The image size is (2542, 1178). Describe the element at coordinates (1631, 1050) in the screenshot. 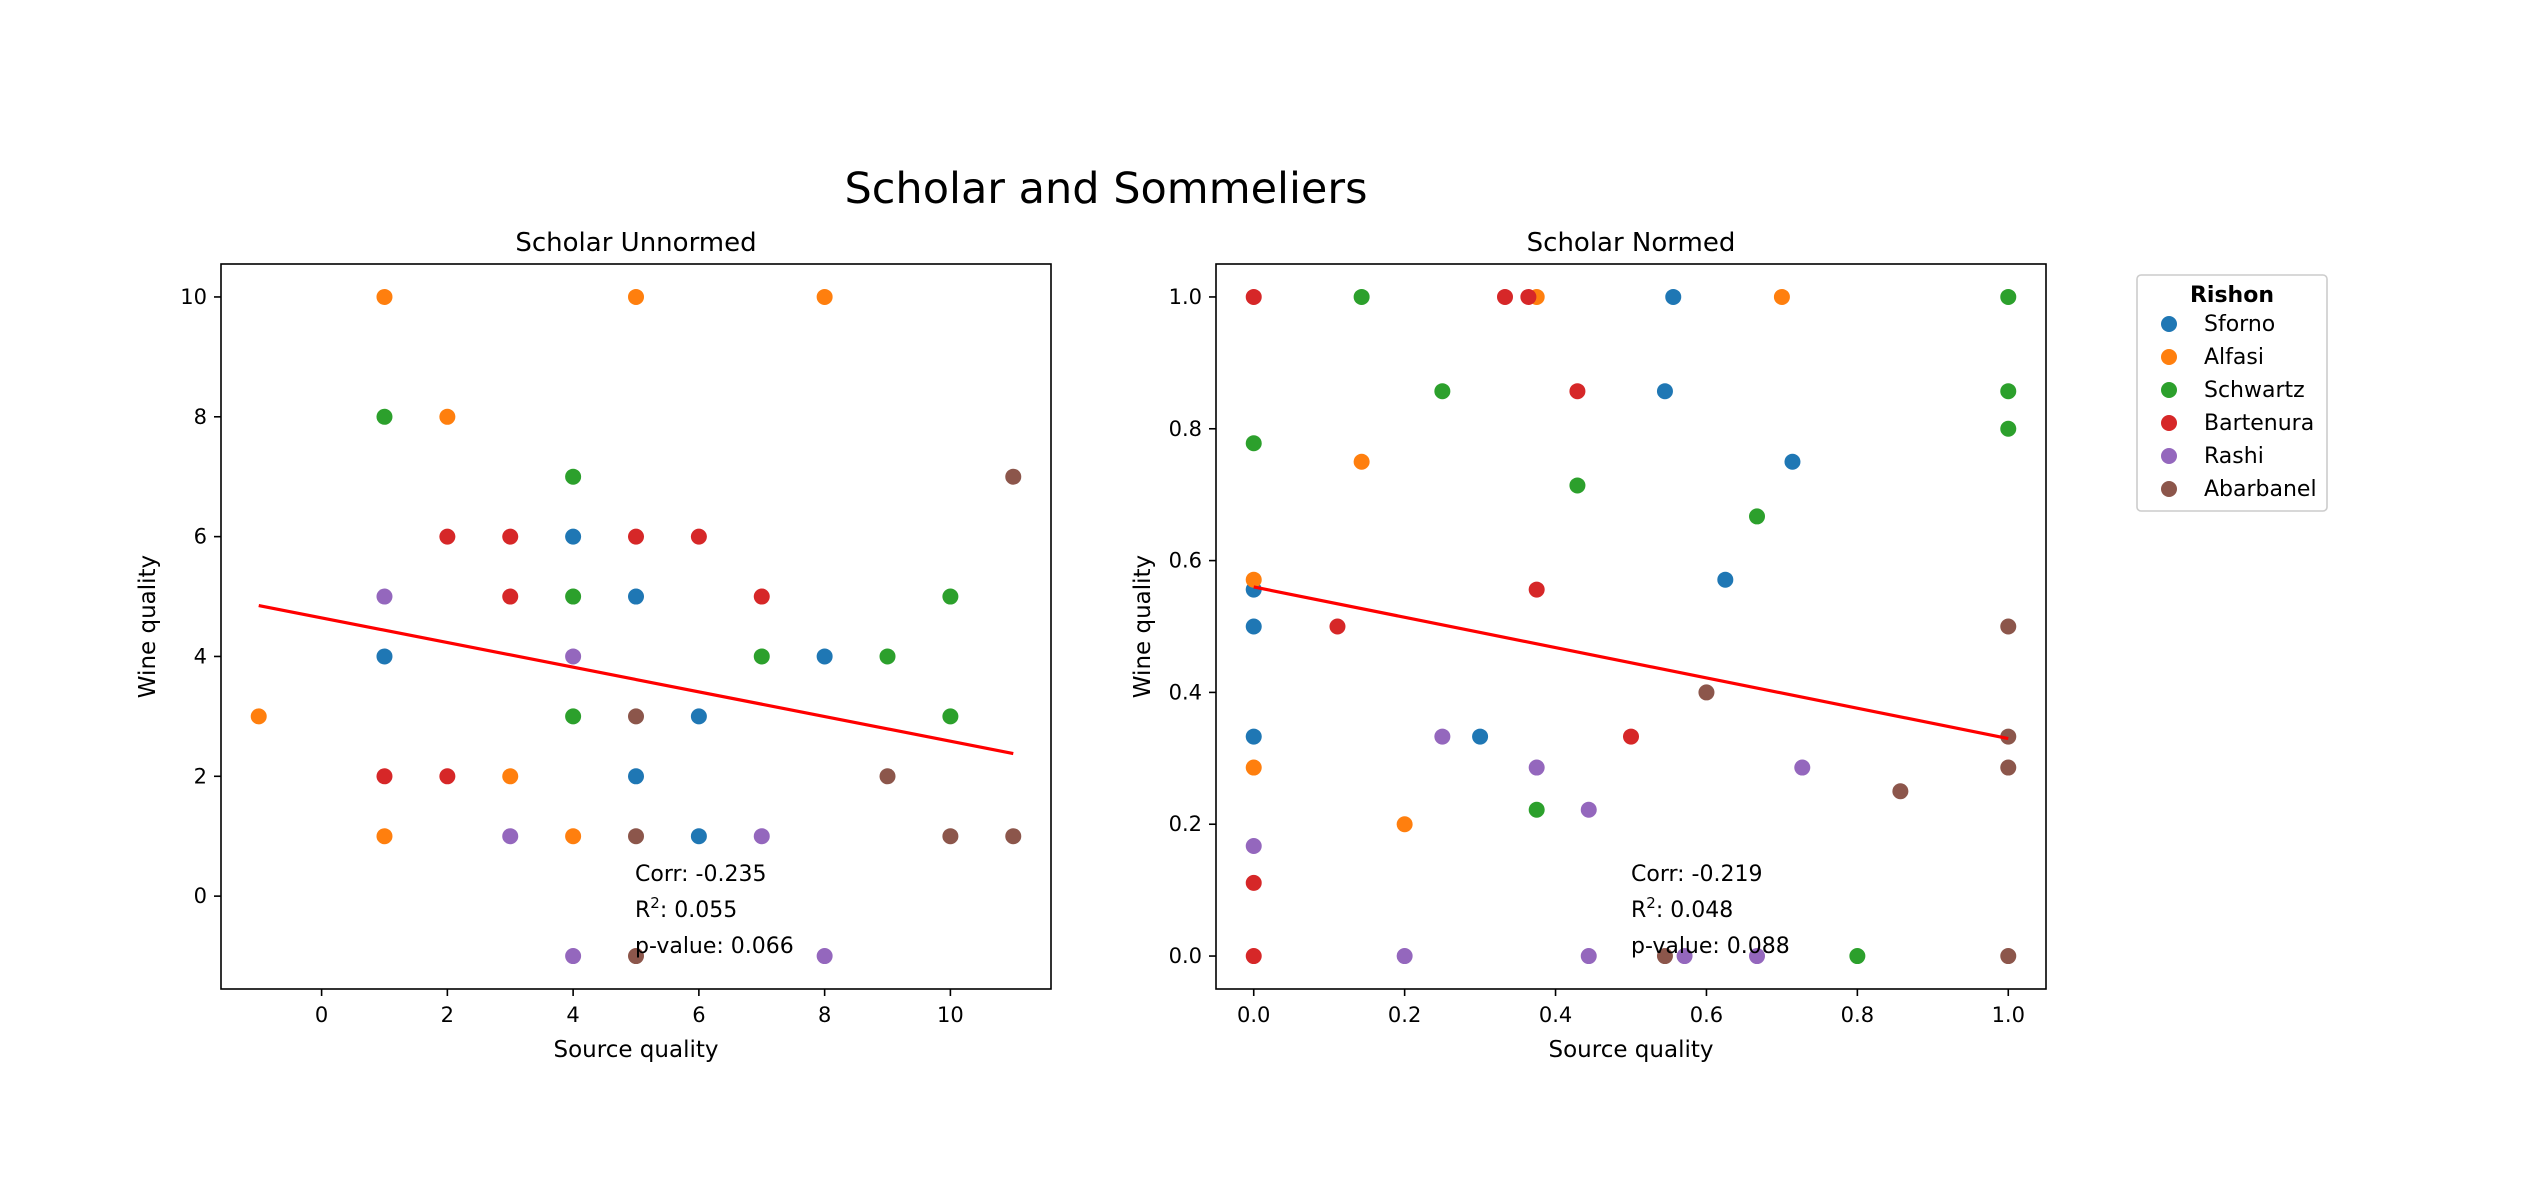

I see `x-axis-label: Source quality` at that location.